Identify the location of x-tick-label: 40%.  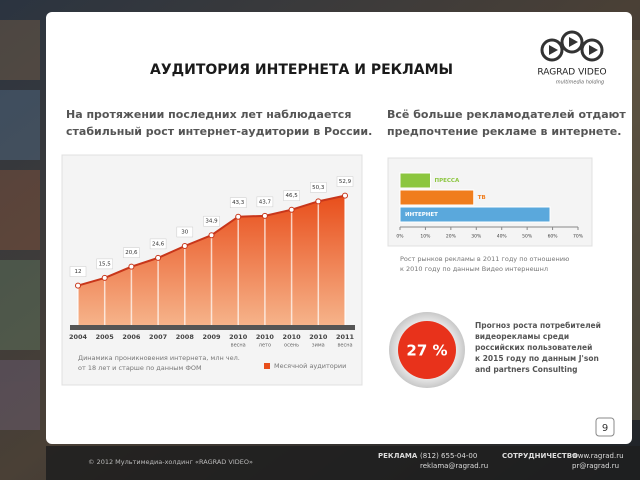
(502, 237).